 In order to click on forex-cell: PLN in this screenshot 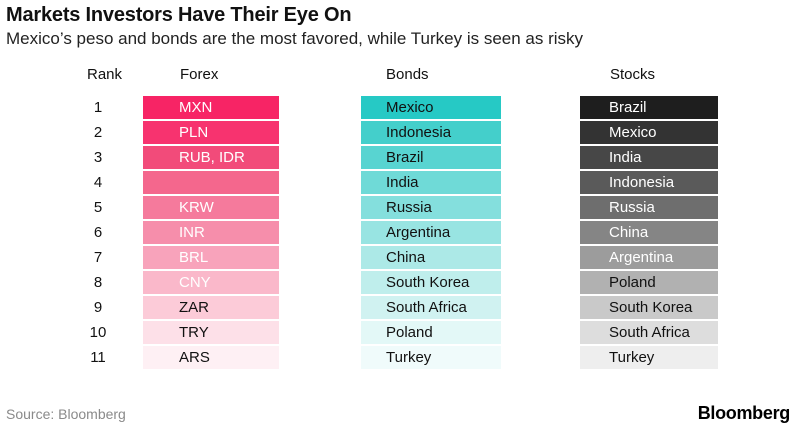, I will do `click(211, 132)`.